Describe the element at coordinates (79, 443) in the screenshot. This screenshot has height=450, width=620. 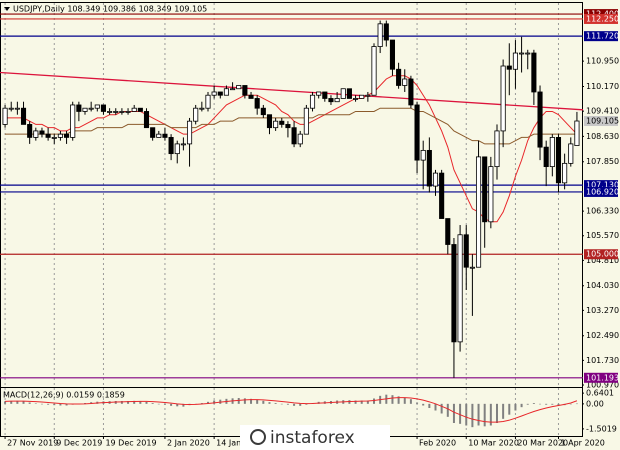
I see `x-tick-label: 9 Dec 2019` at that location.